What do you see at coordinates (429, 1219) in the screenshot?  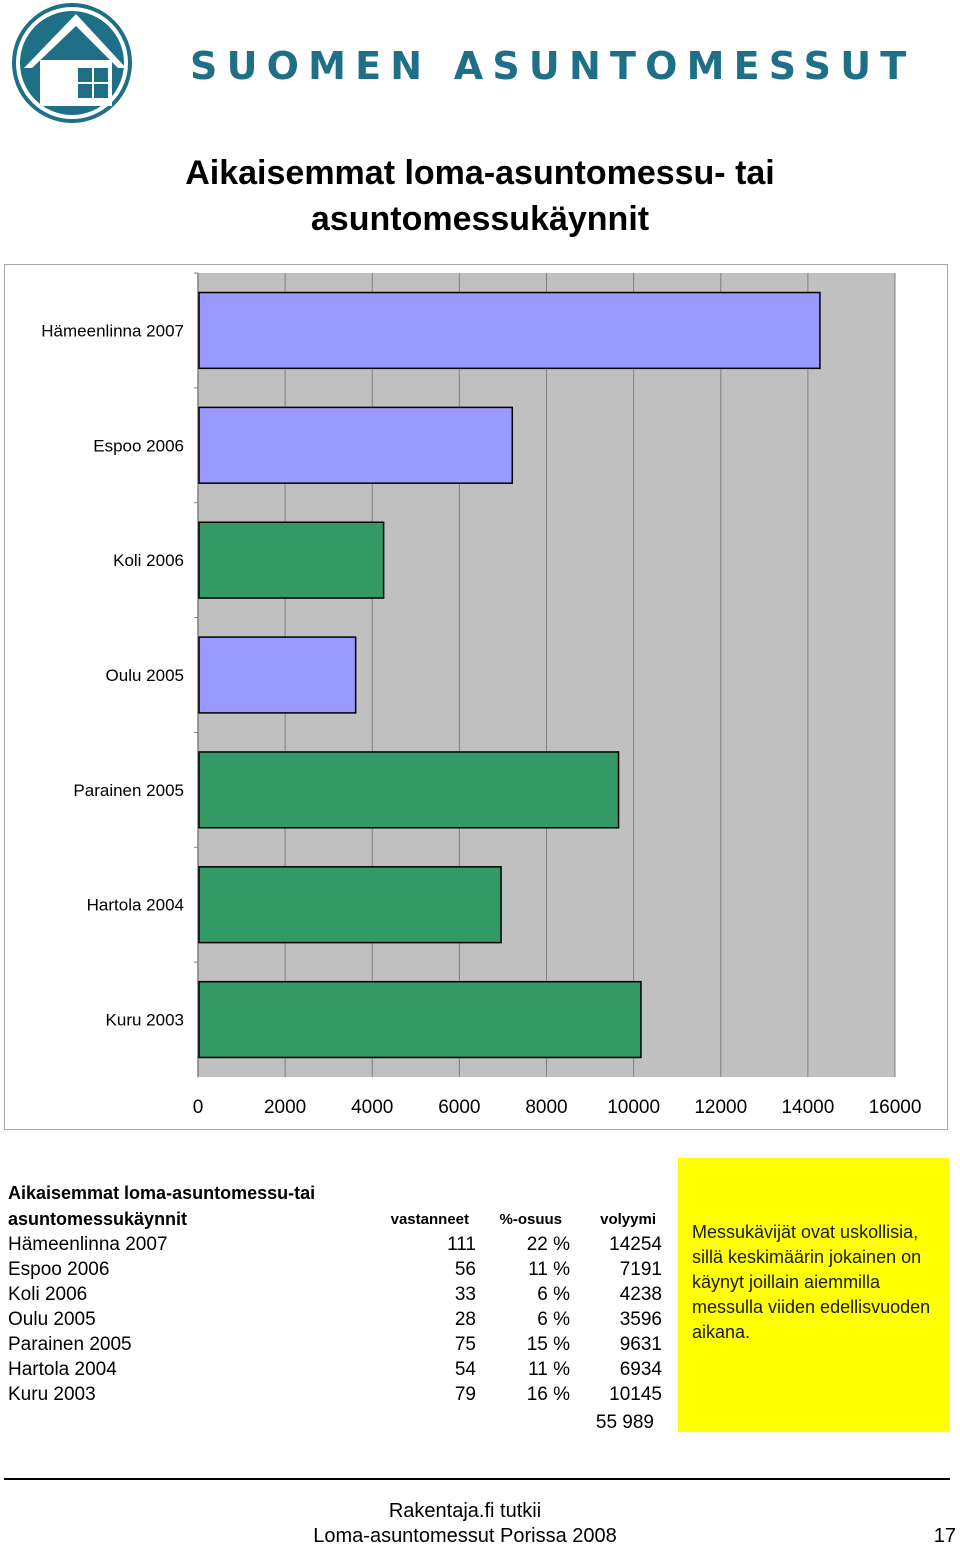 I see `column-header-respondents: vastanneet` at bounding box center [429, 1219].